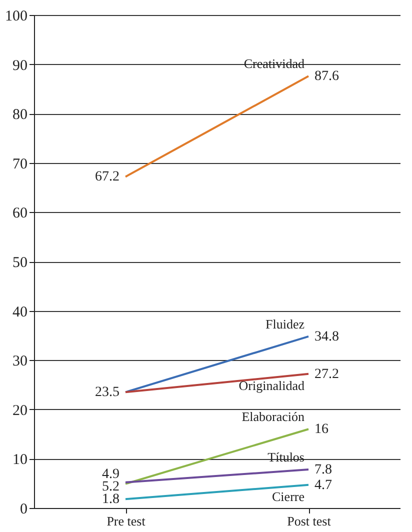 This screenshot has height=532, width=412. I want to click on series-label: Originalidad, so click(271, 385).